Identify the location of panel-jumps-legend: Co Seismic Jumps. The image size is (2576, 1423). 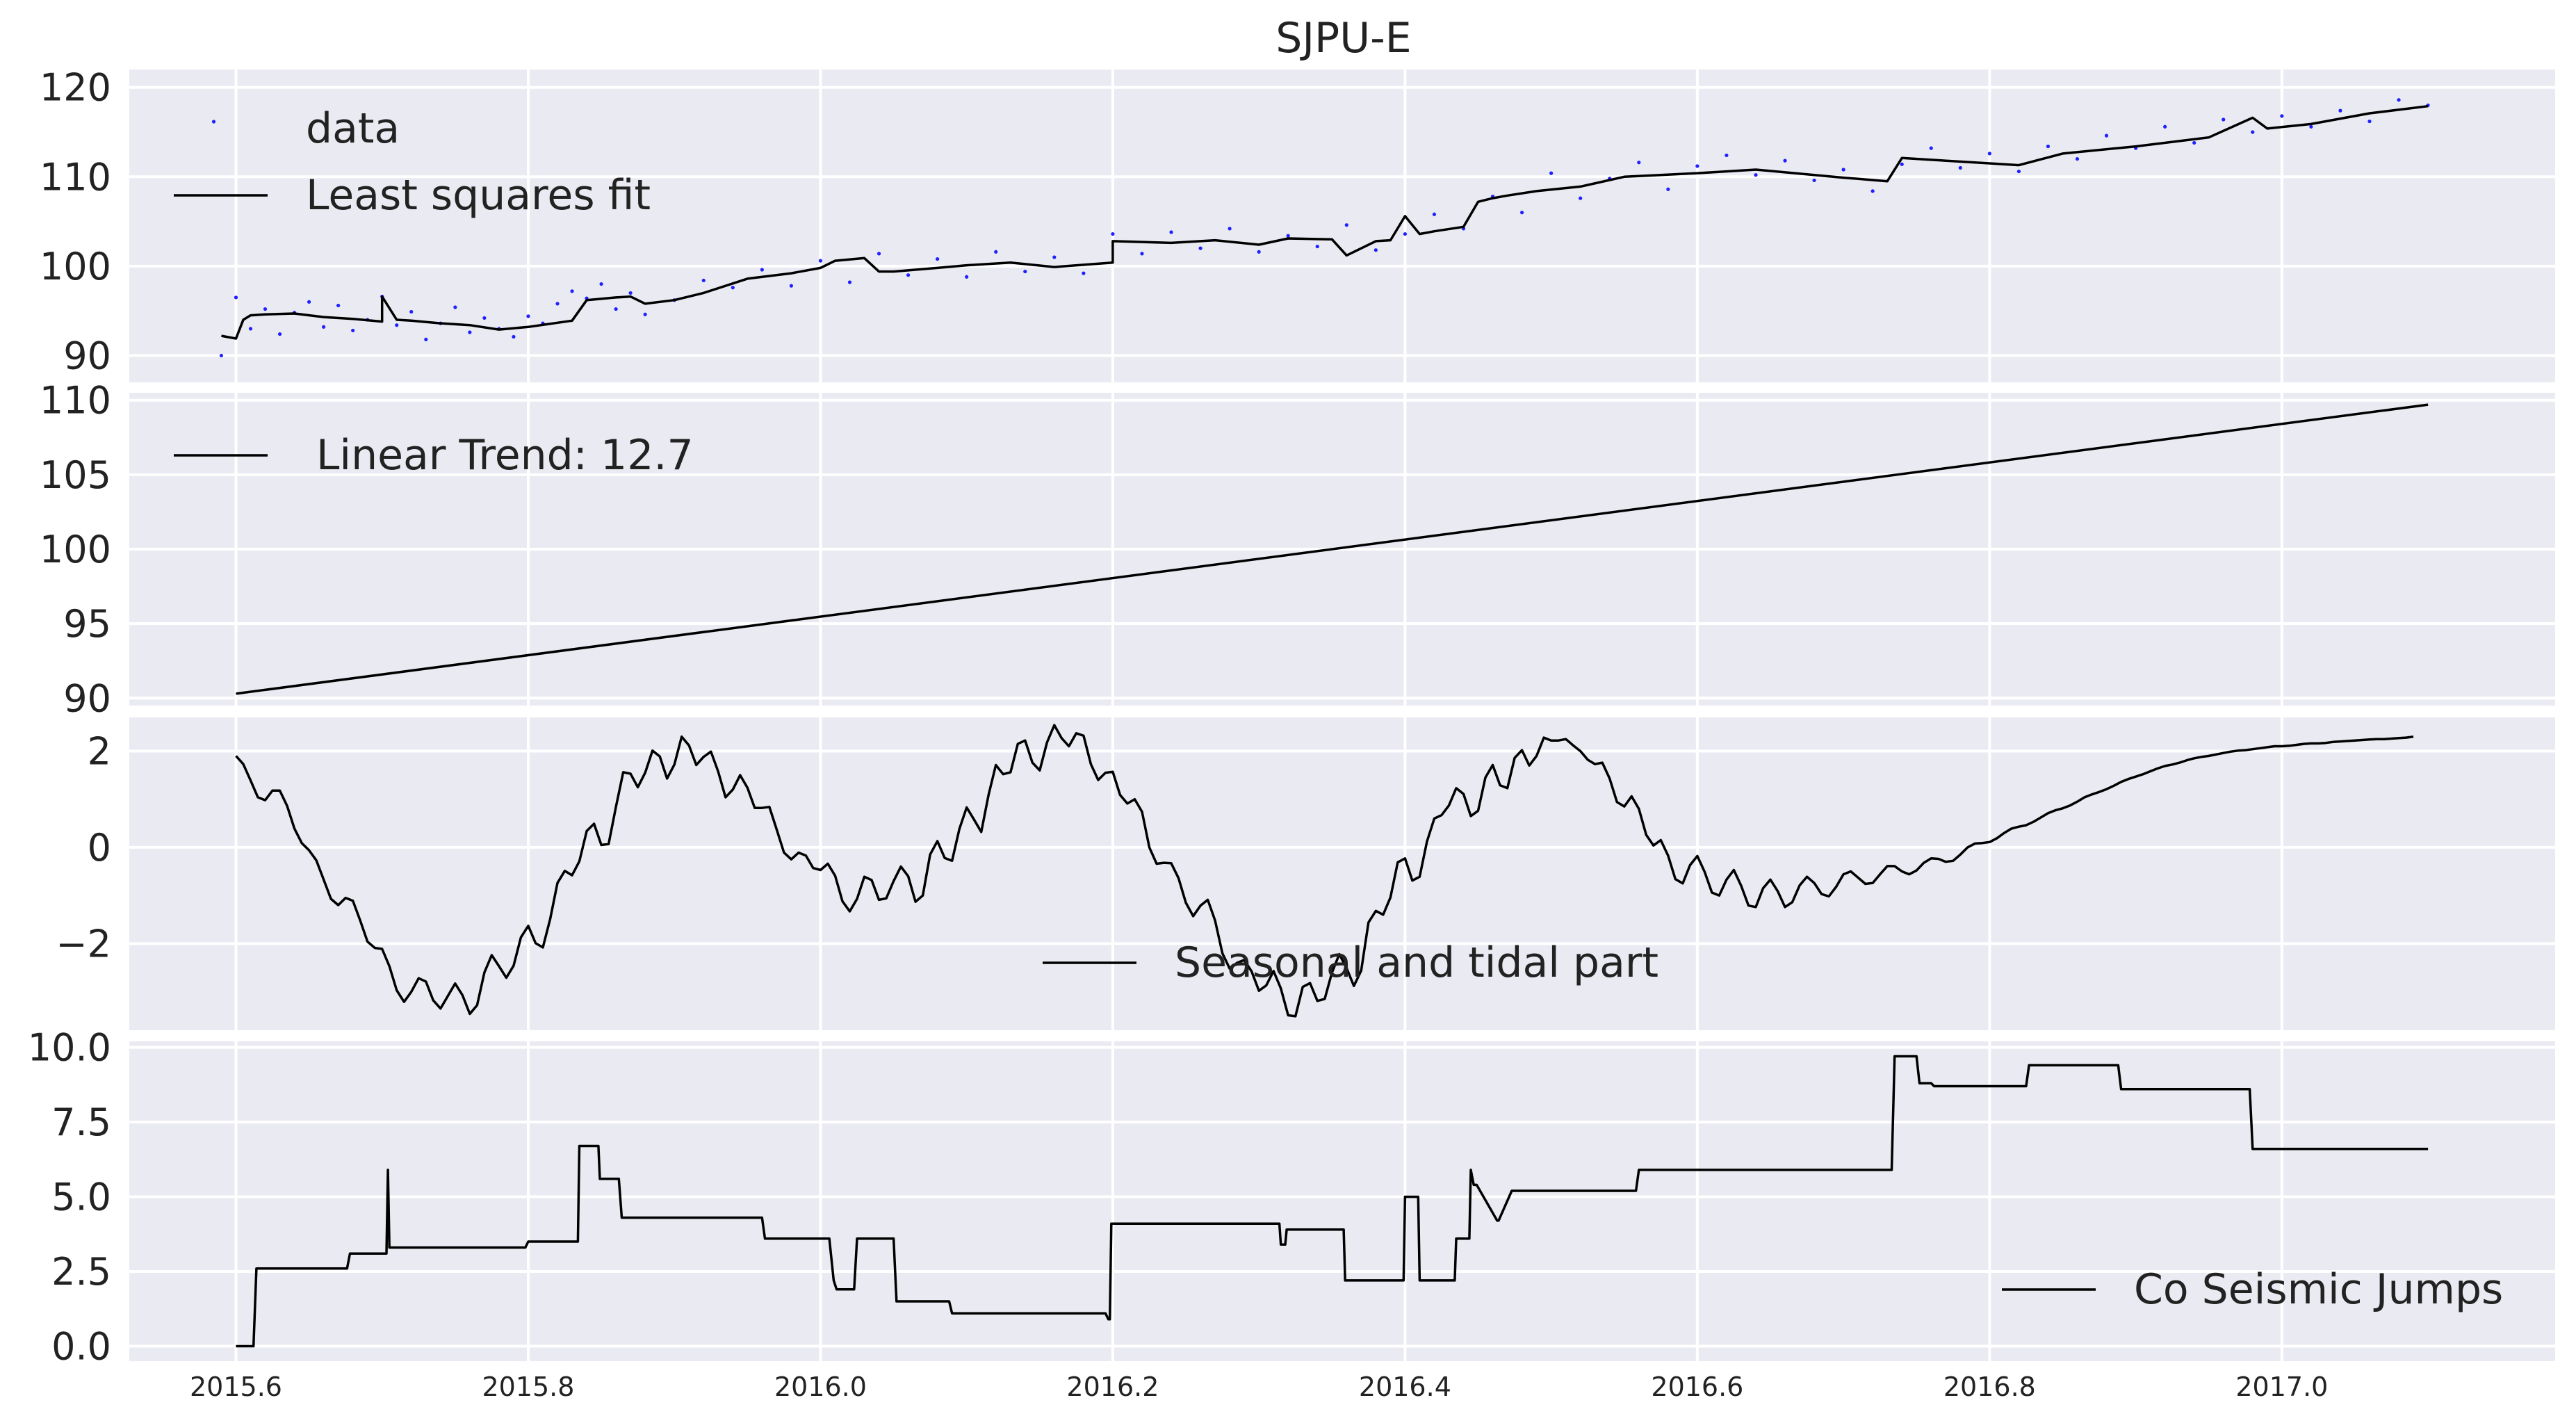
(2252, 1289).